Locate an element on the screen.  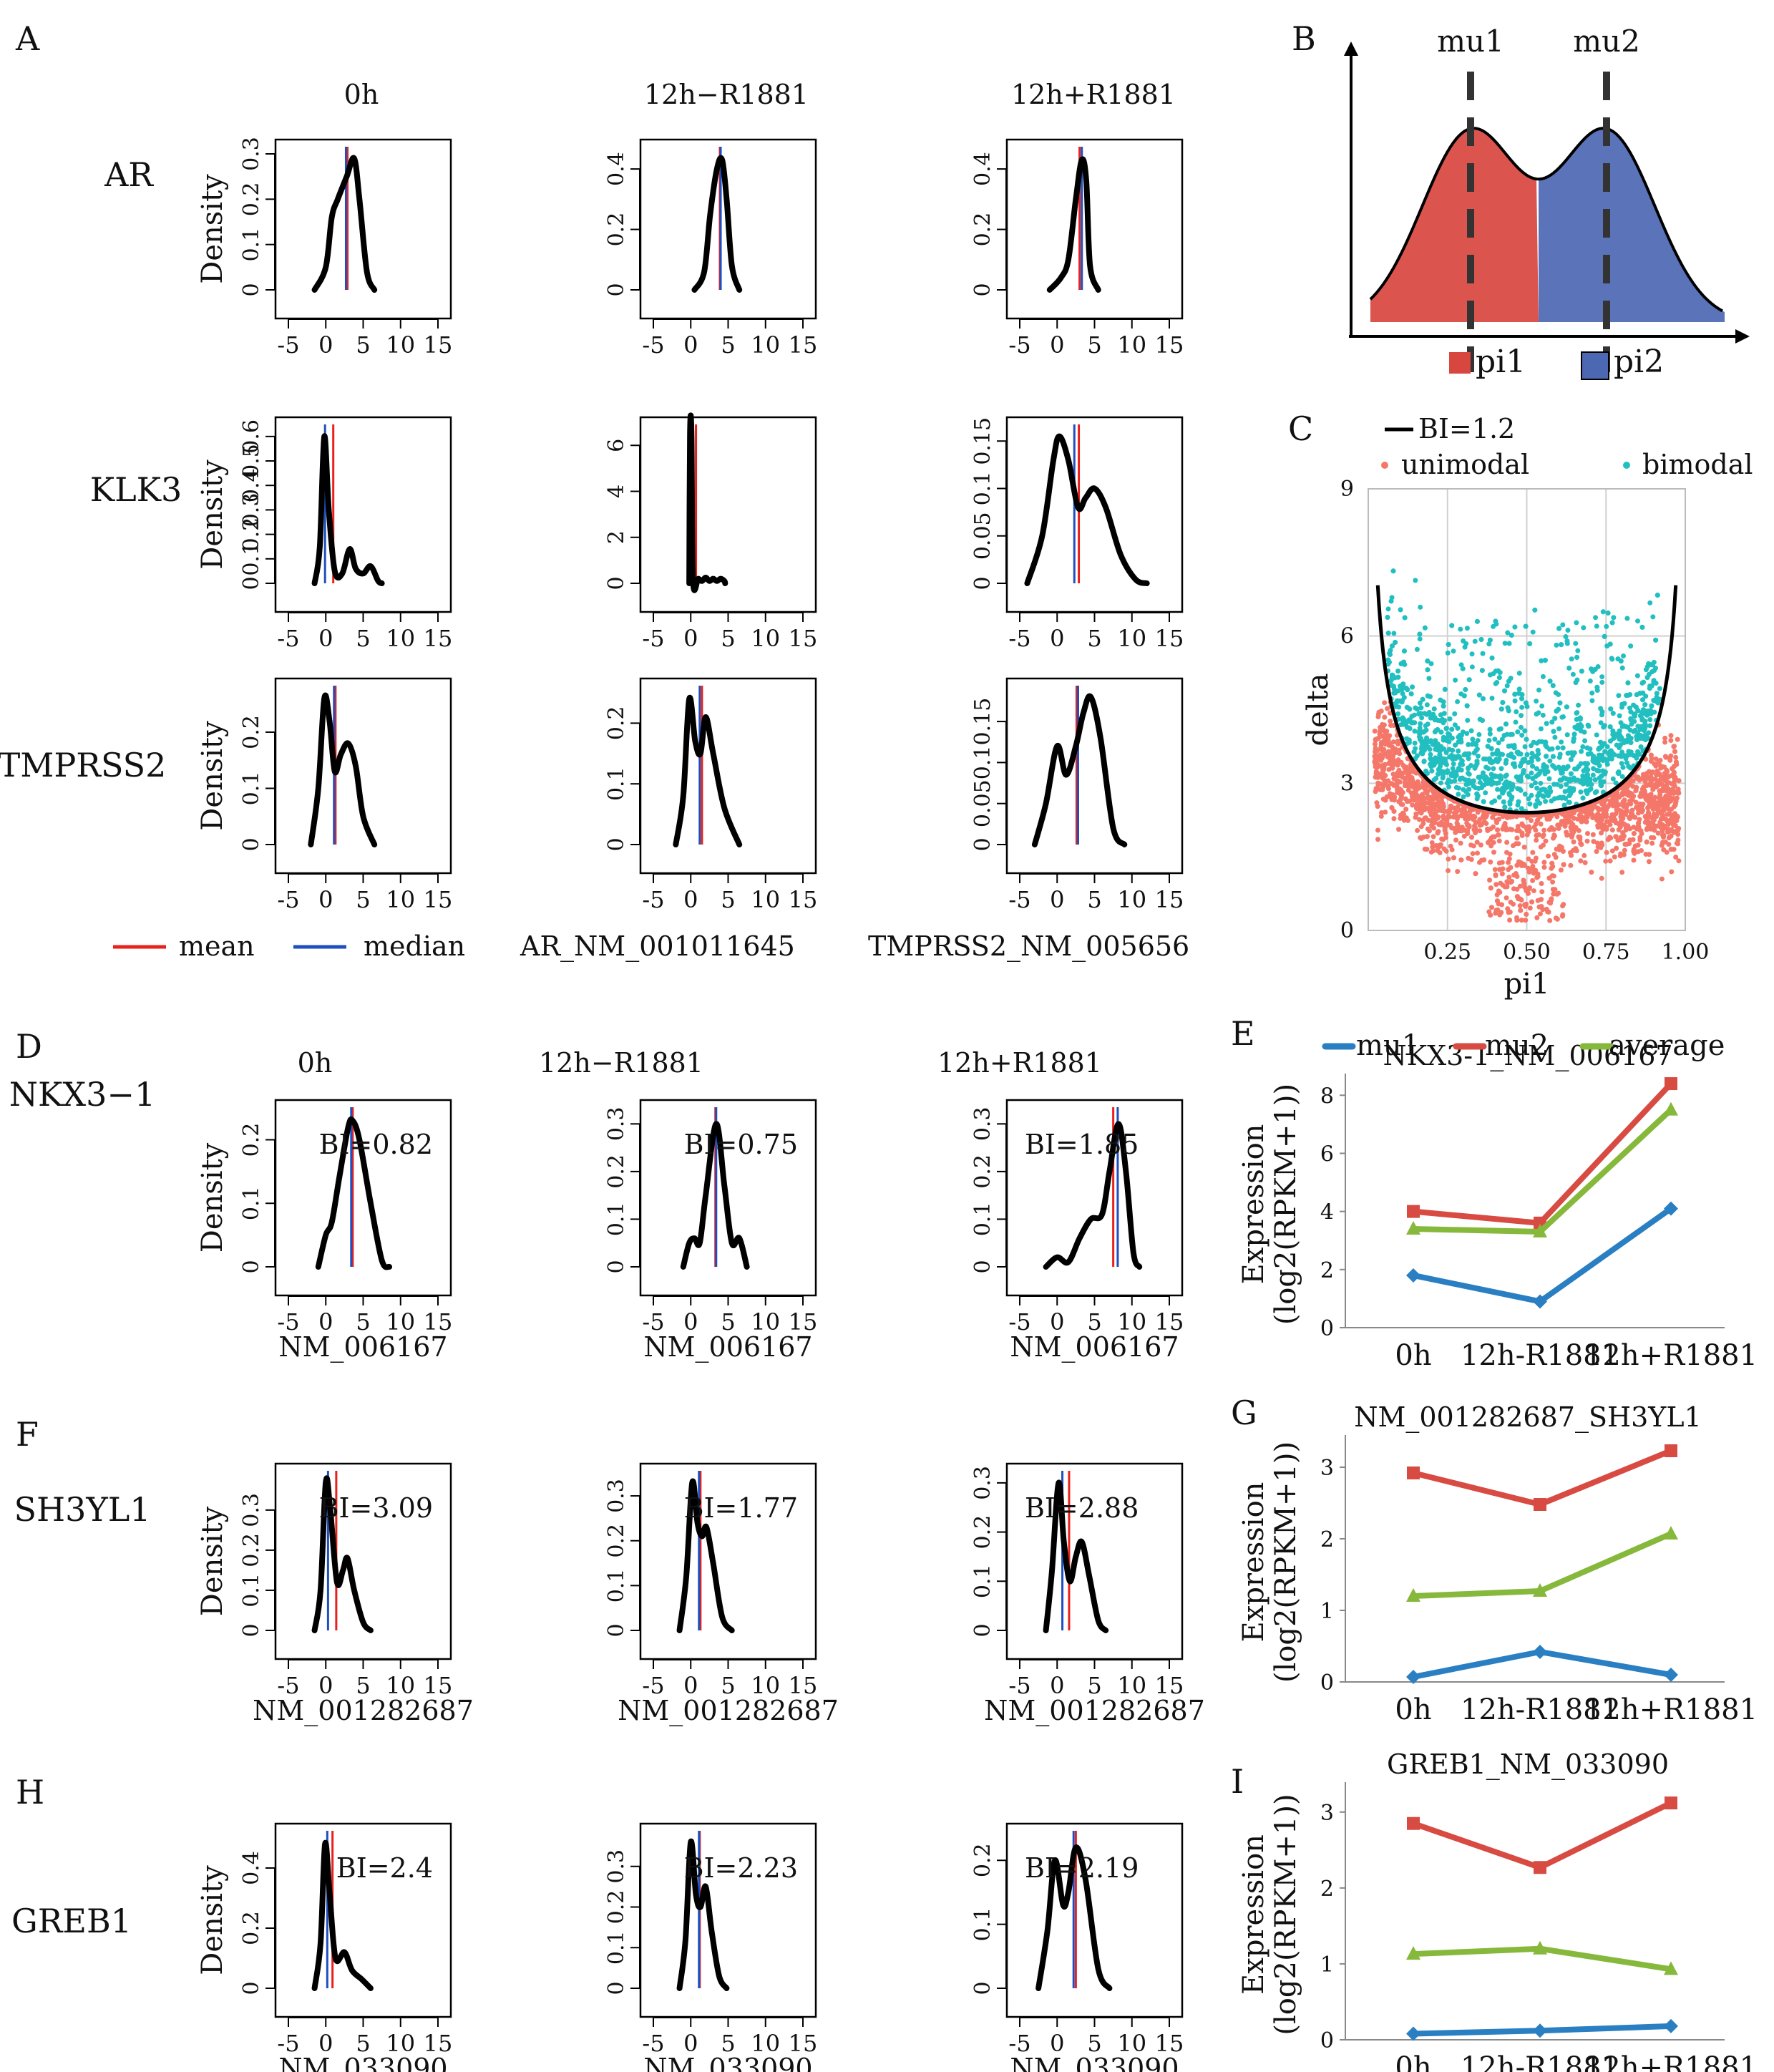
density-curve is located at coordinates (1087, 509).